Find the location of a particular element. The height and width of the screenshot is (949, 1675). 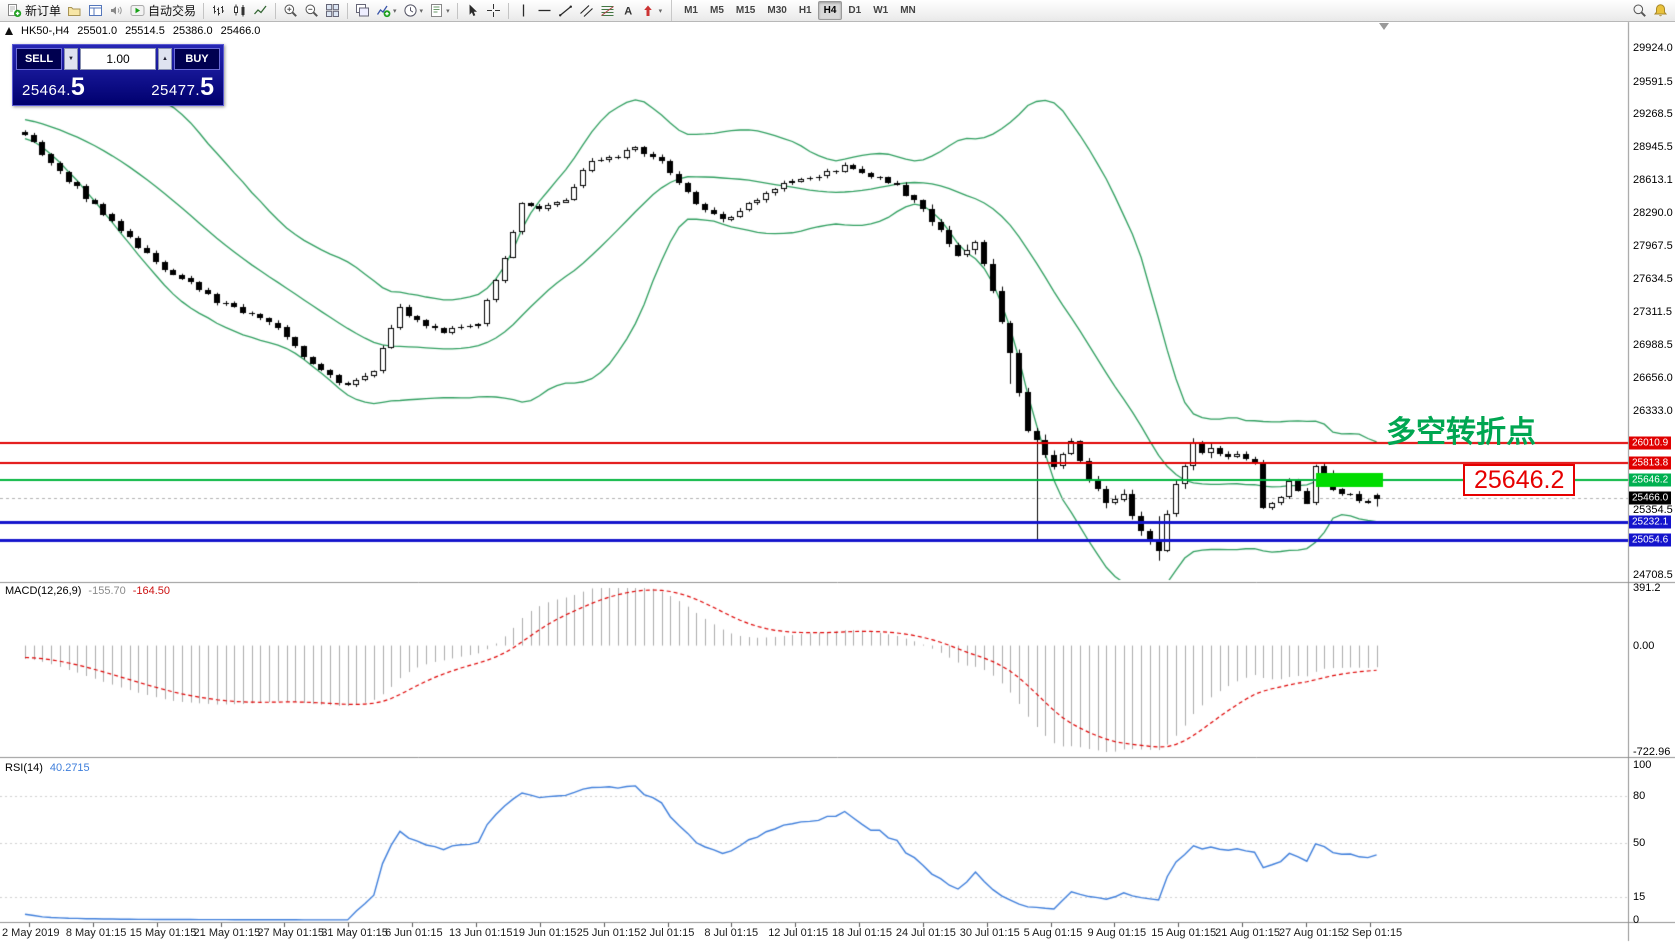

sell-button: SELL is located at coordinates (39, 59).